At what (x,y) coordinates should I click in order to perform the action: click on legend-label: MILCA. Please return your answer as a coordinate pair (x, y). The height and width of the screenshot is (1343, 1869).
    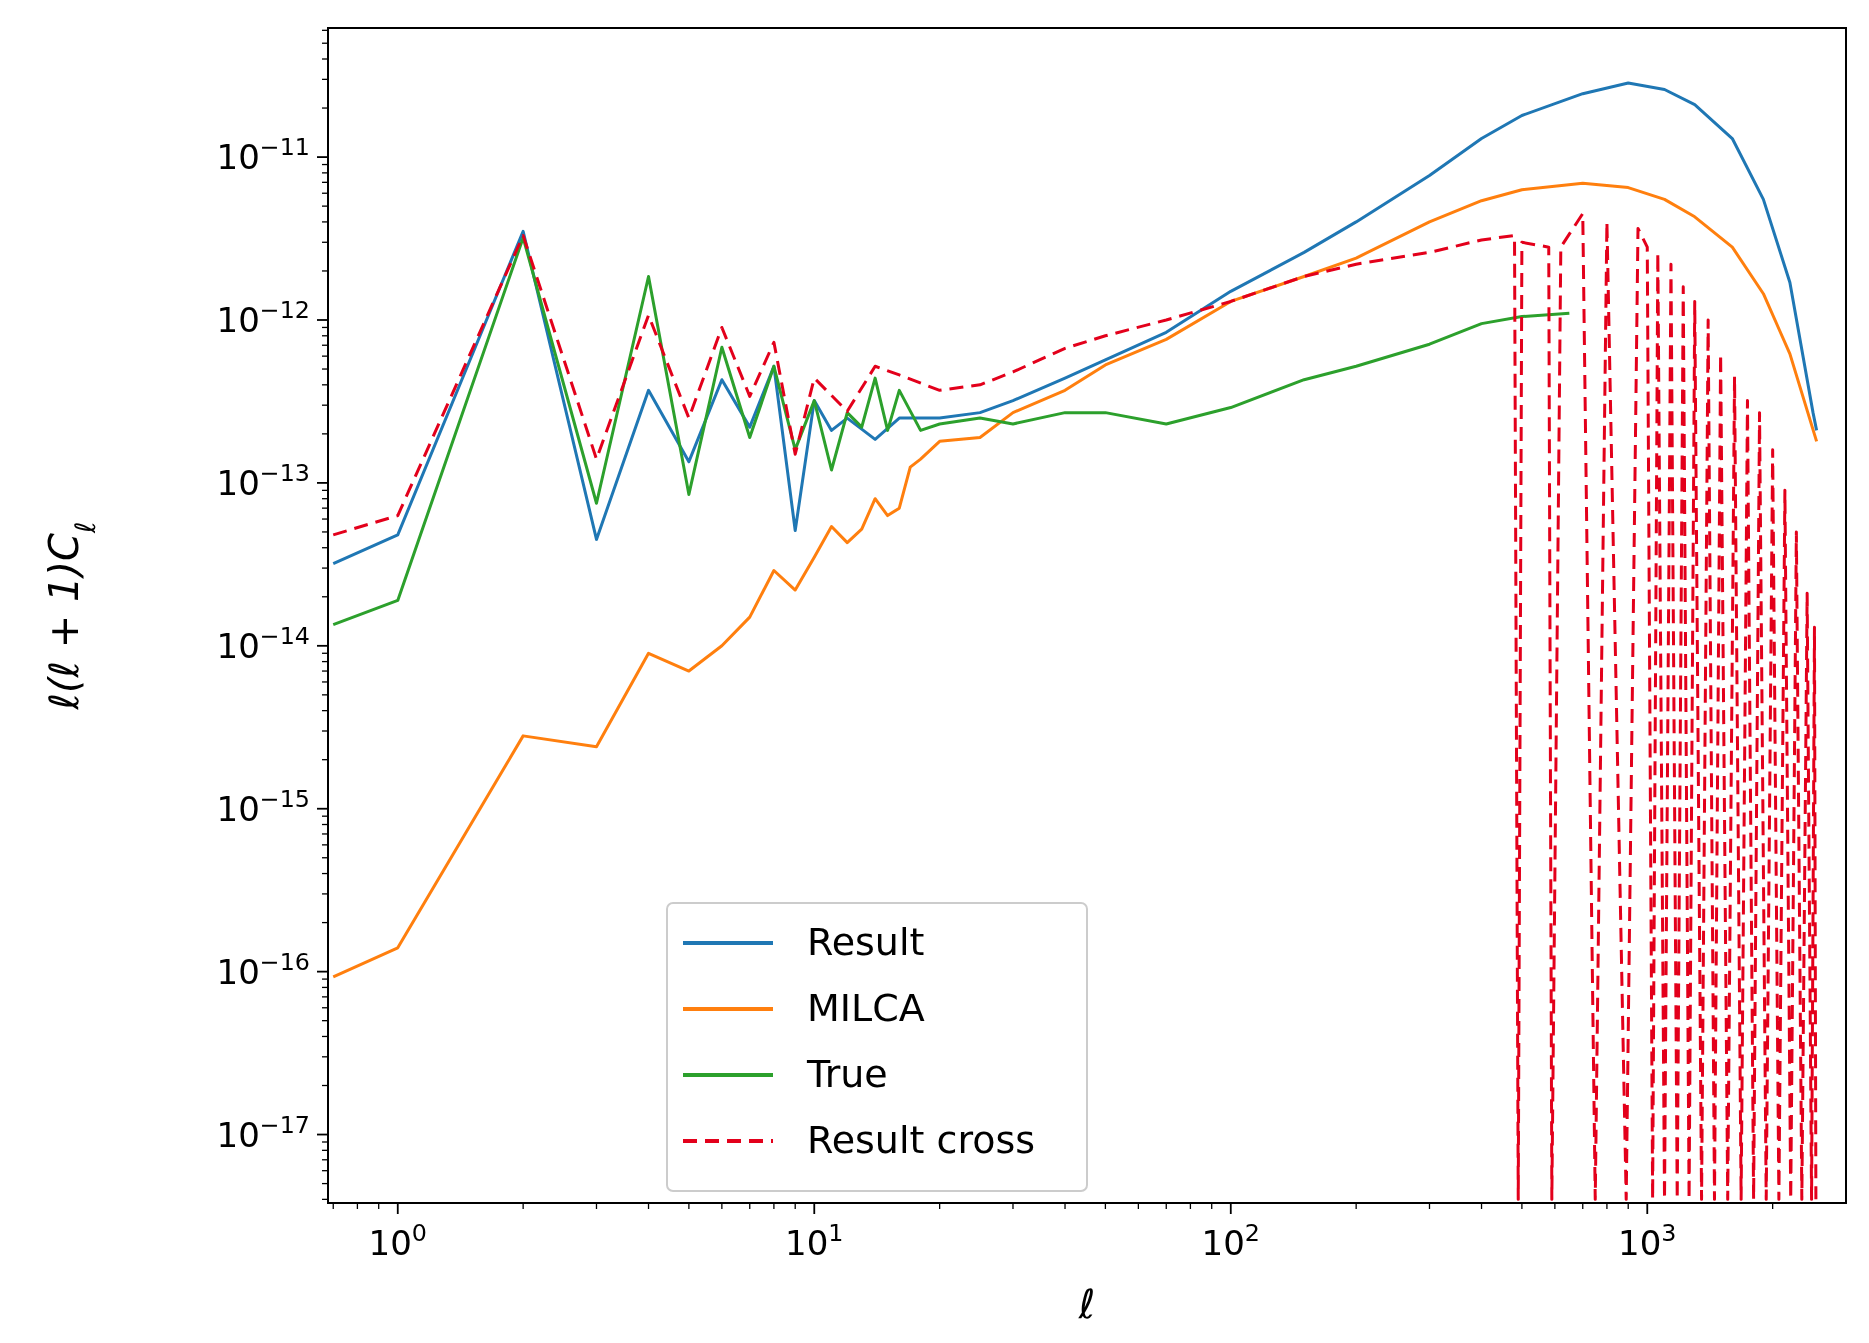
    Looking at the image, I should click on (866, 1008).